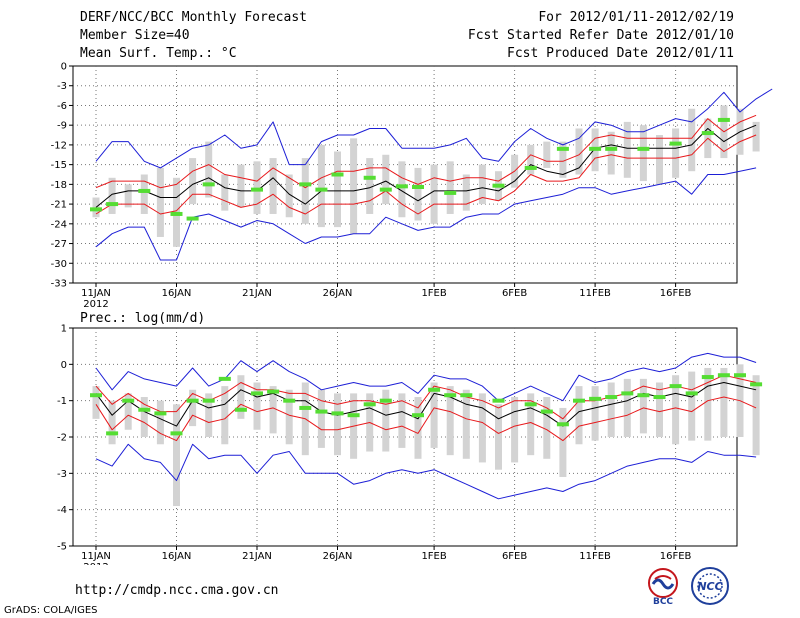  I want to click on y-tick-label: 0, so click(64, 365).